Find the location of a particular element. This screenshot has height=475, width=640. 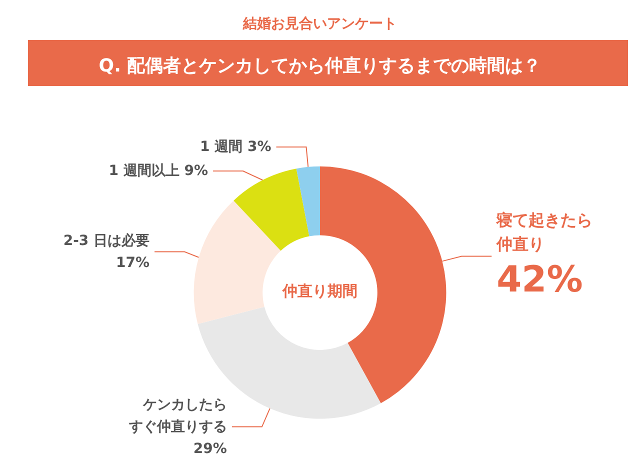

slice-label: 寝て起きたら仲直り is located at coordinates (544, 232).